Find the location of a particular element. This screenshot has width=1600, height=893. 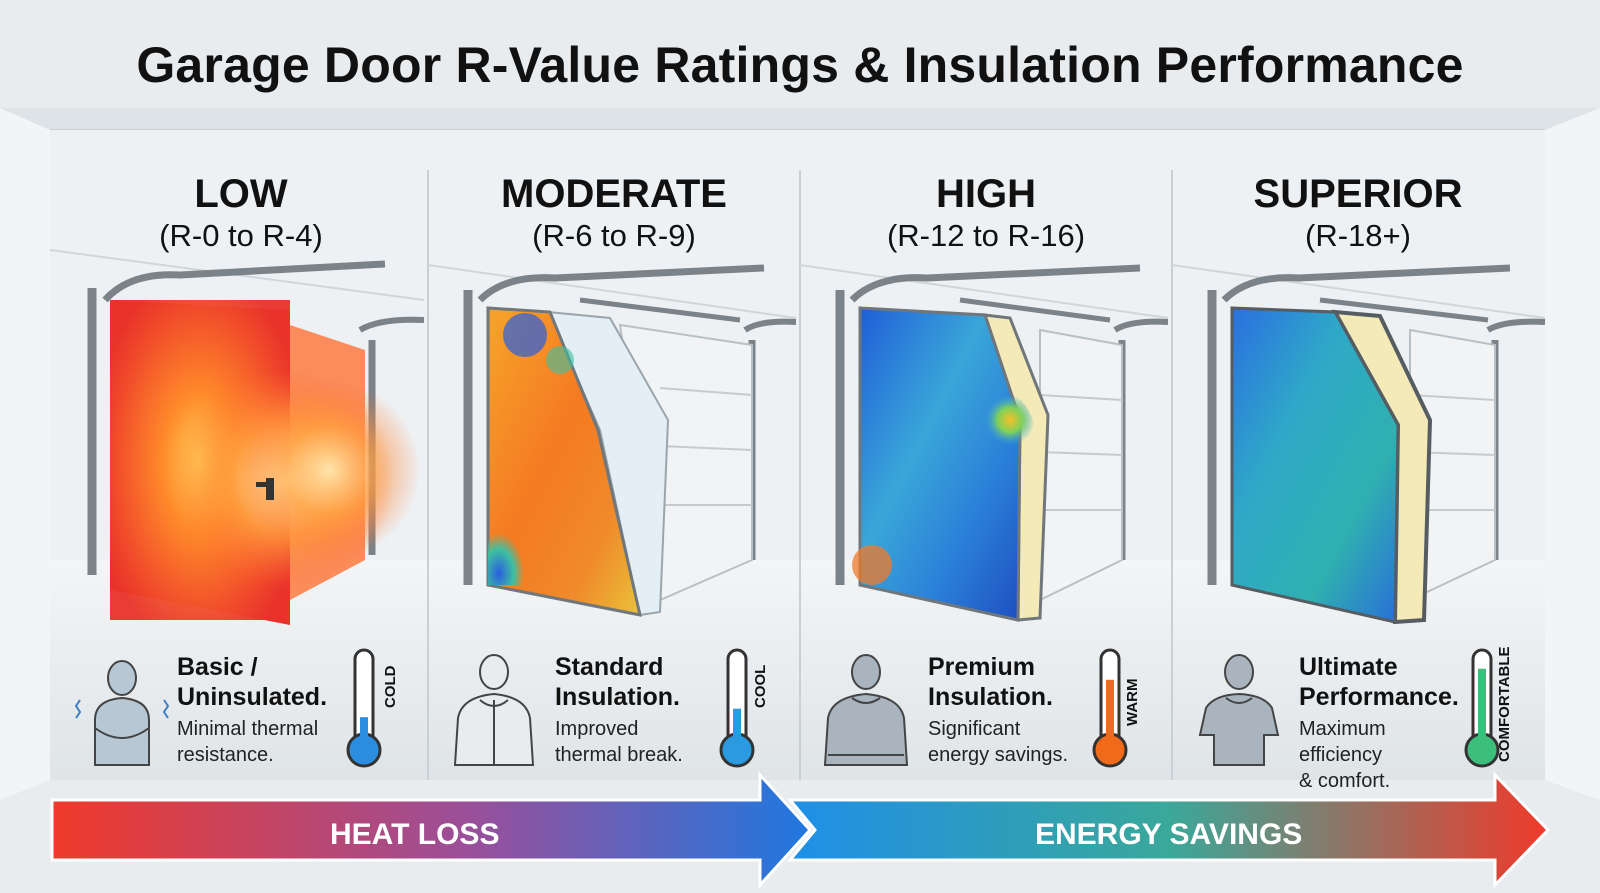

thermometer-label-moderate: COOL is located at coordinates (760, 686).